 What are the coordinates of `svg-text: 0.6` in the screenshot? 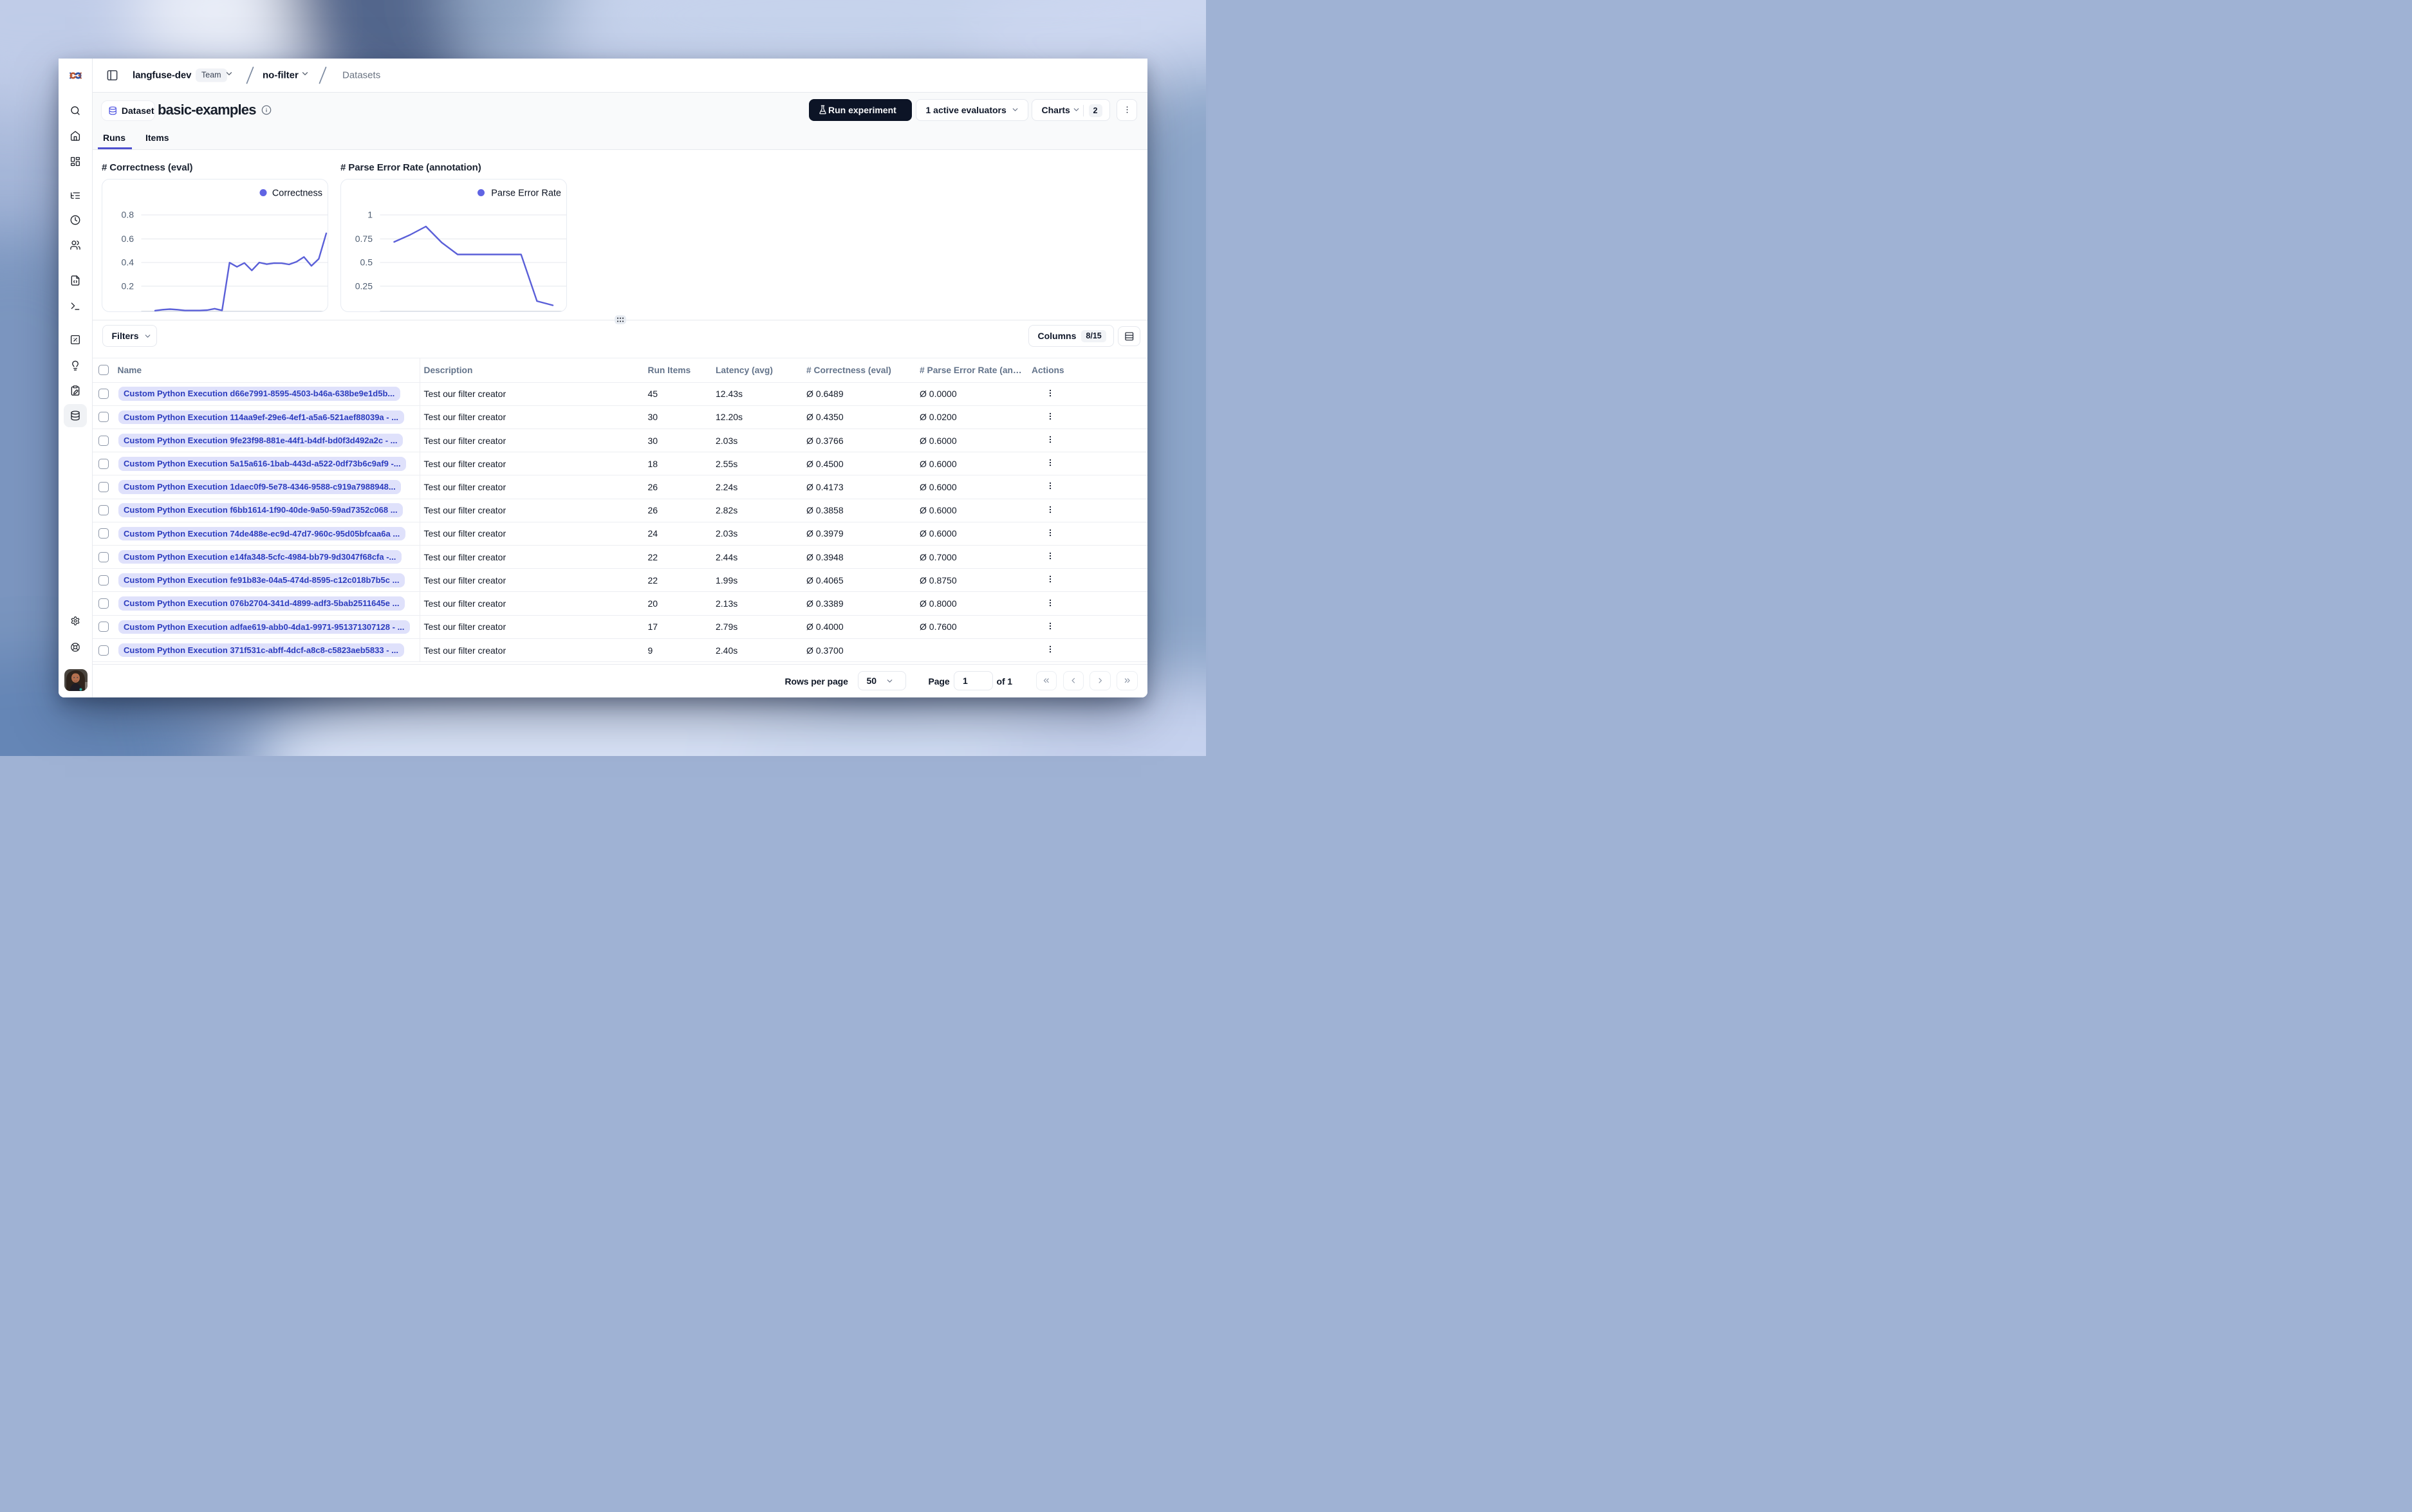 It's located at (128, 239).